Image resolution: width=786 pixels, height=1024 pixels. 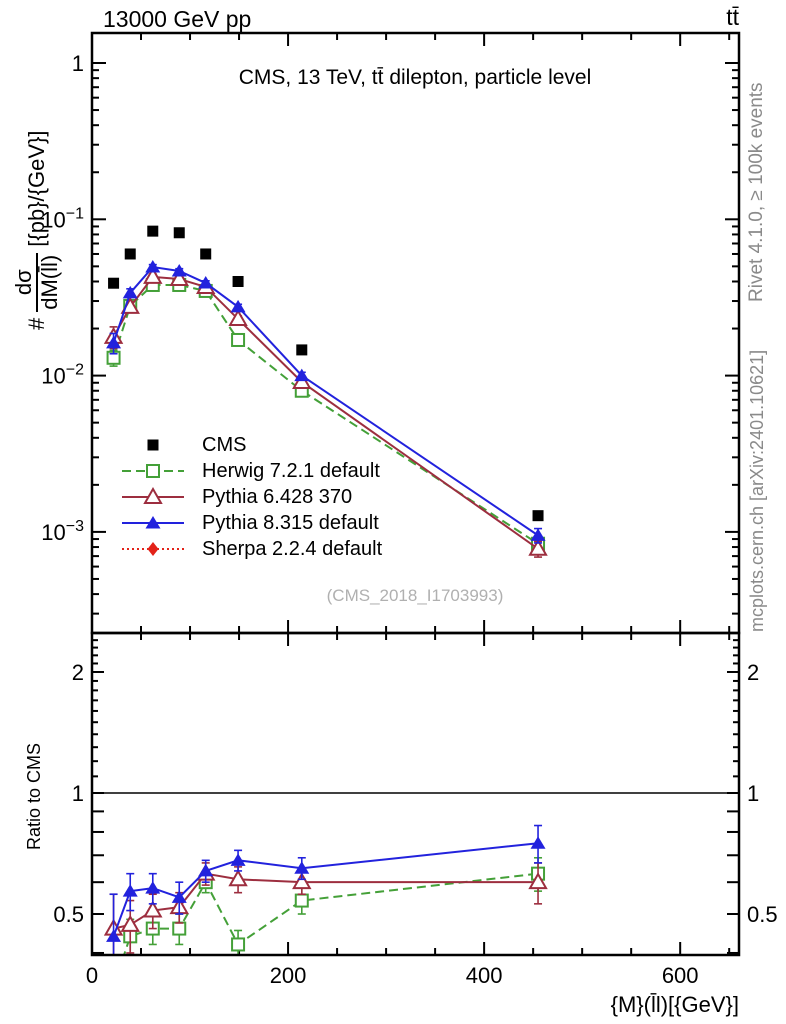 What do you see at coordinates (153, 445) in the screenshot?
I see `cms-marker-icon` at bounding box center [153, 445].